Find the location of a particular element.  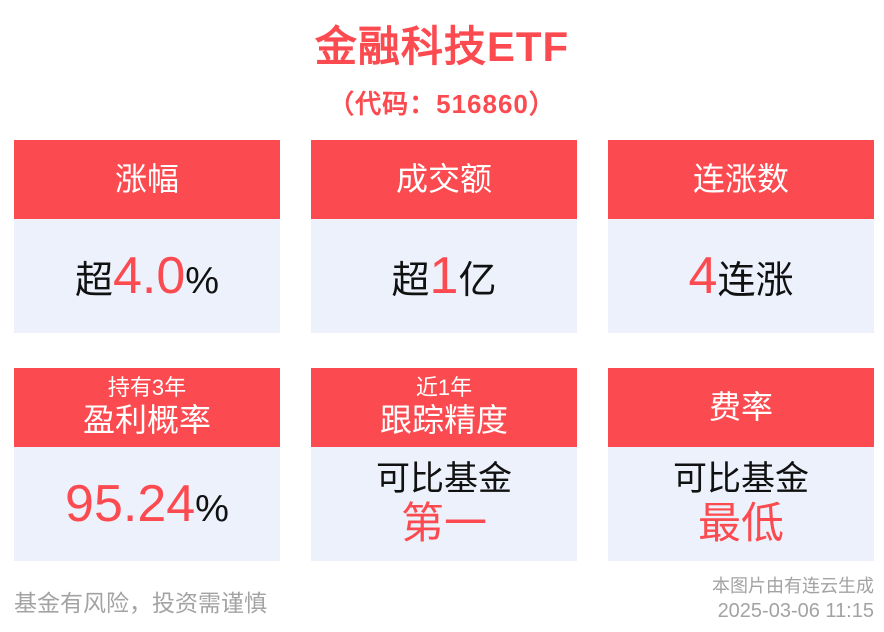

value-highlight: 95.24 is located at coordinates (130, 504).